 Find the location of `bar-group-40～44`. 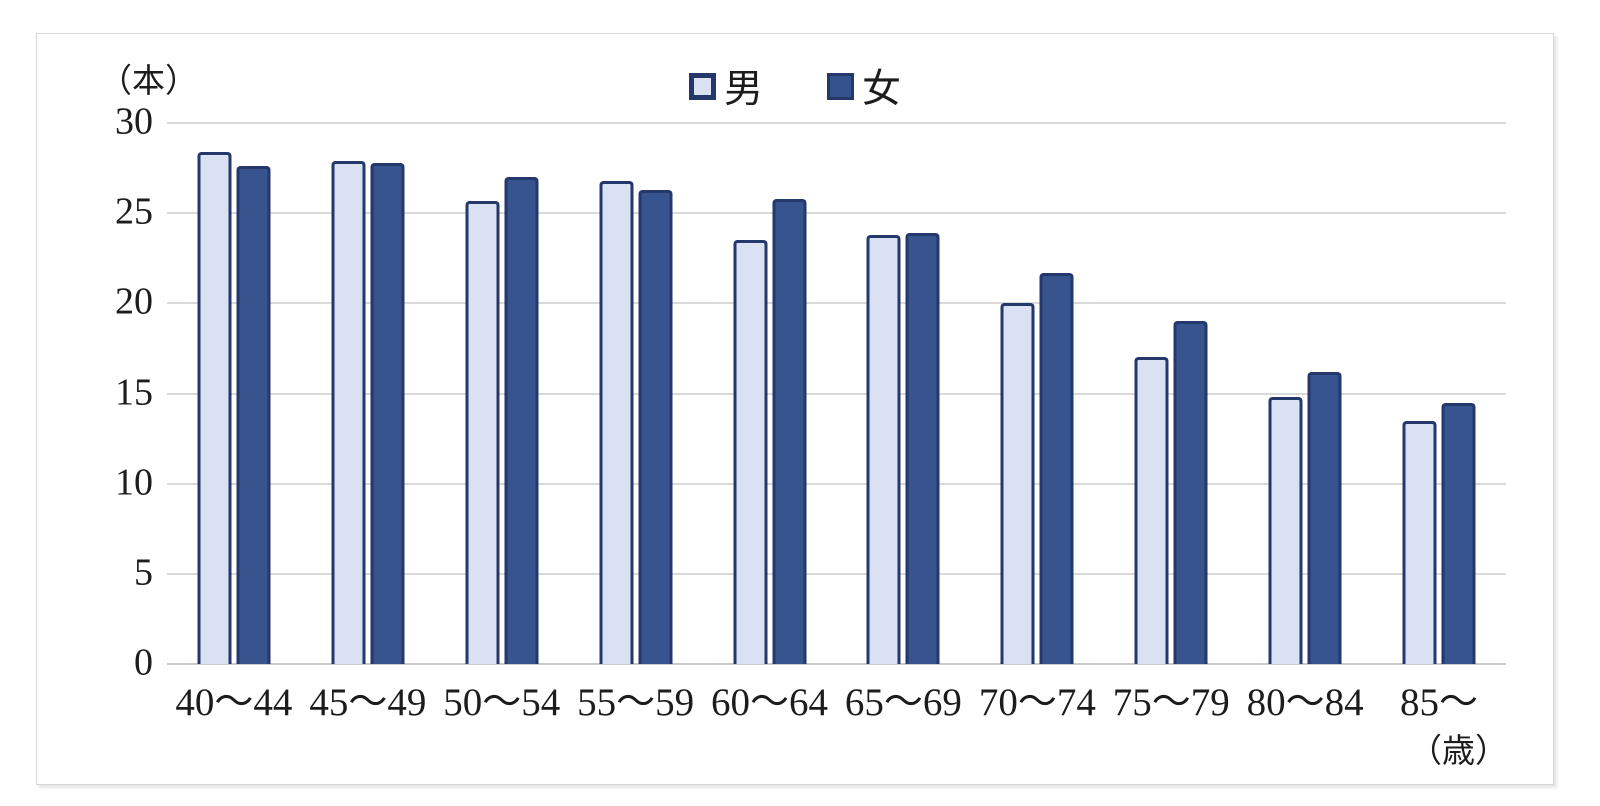

bar-group-40～44 is located at coordinates (234, 393).